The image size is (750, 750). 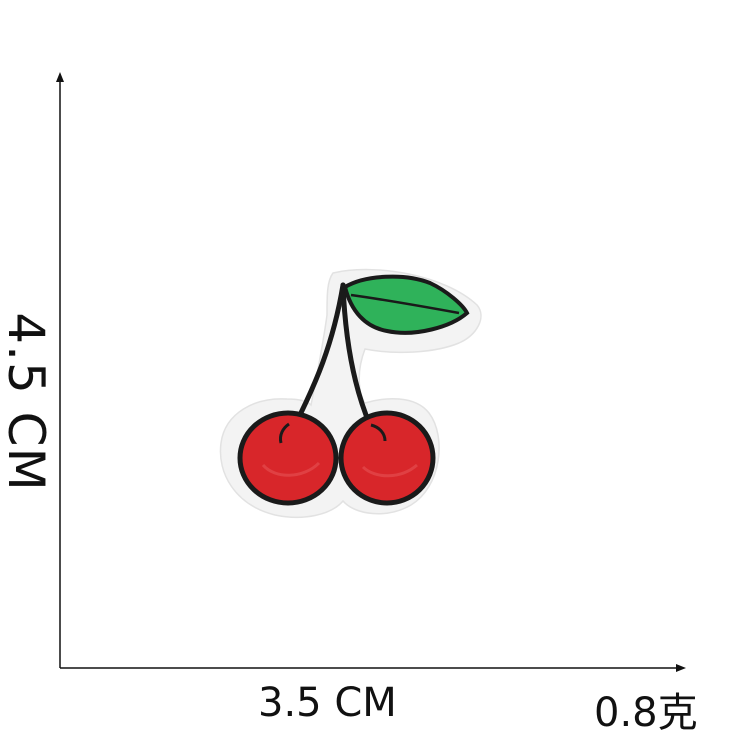 I want to click on horizontal-axis-arrow-icon, so click(x=681, y=668).